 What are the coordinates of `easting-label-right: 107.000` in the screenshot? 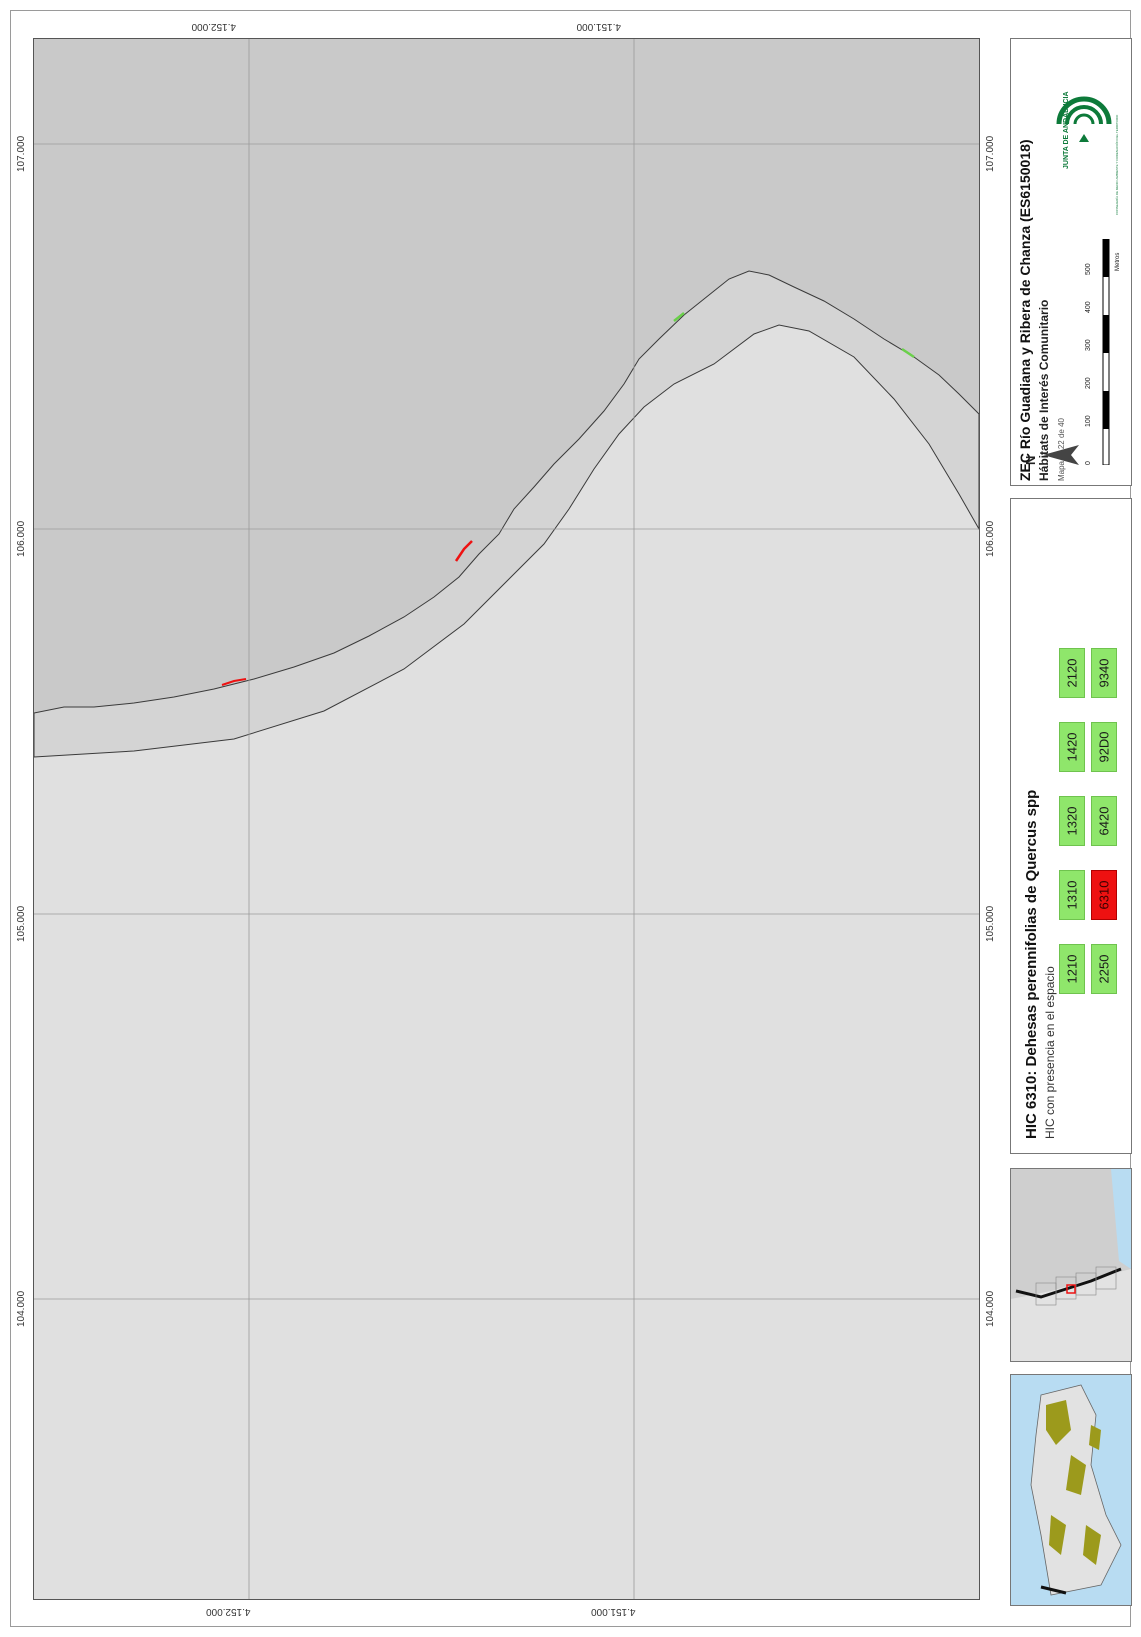 It's located at (990, 153).